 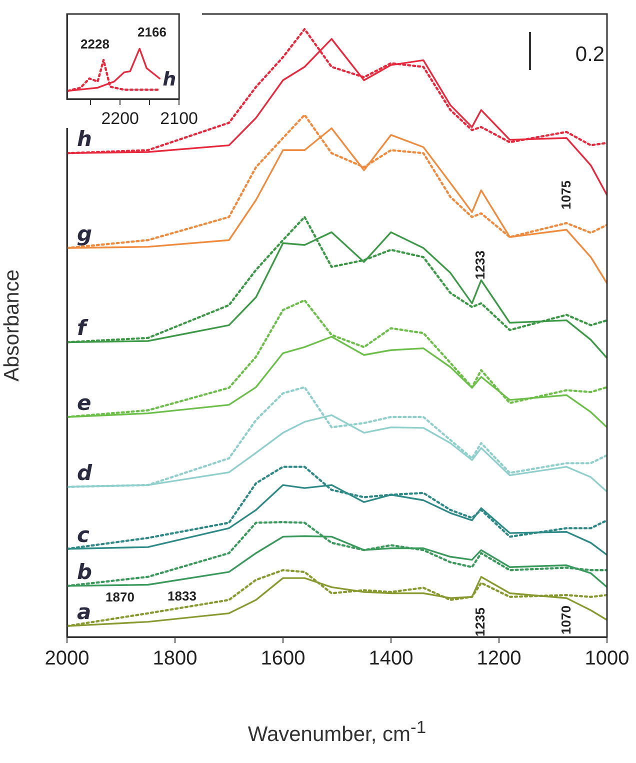 I want to click on x-tick-label: 1200, so click(x=499, y=659).